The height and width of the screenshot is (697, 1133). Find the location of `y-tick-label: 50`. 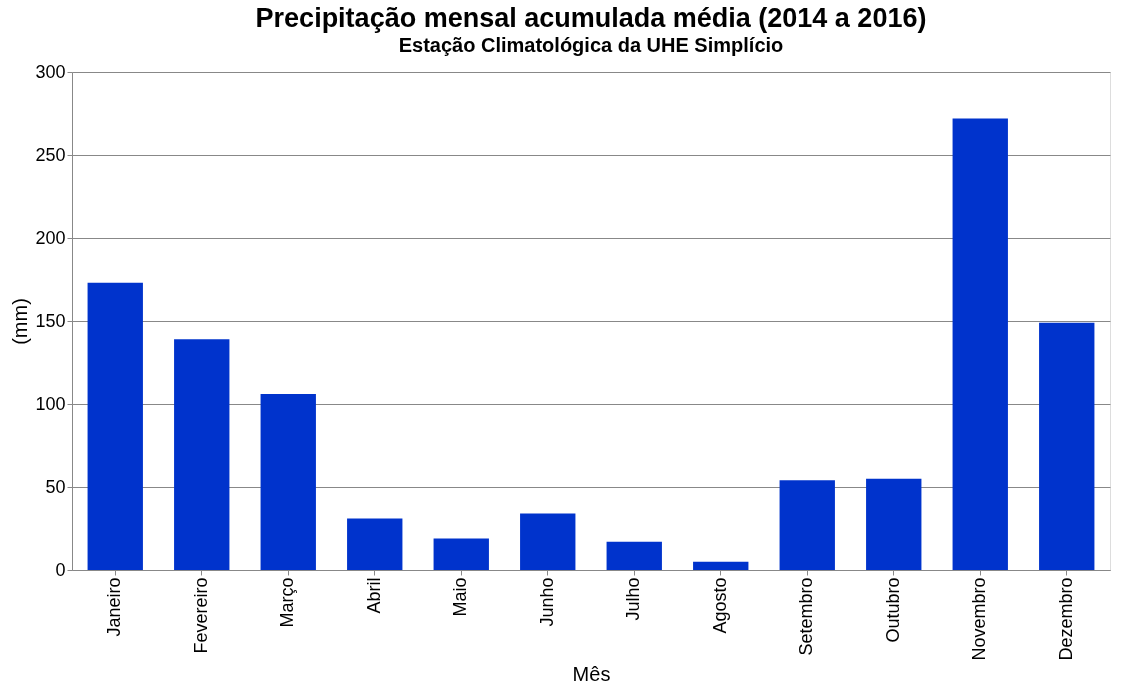

y-tick-label: 50 is located at coordinates (55, 486).